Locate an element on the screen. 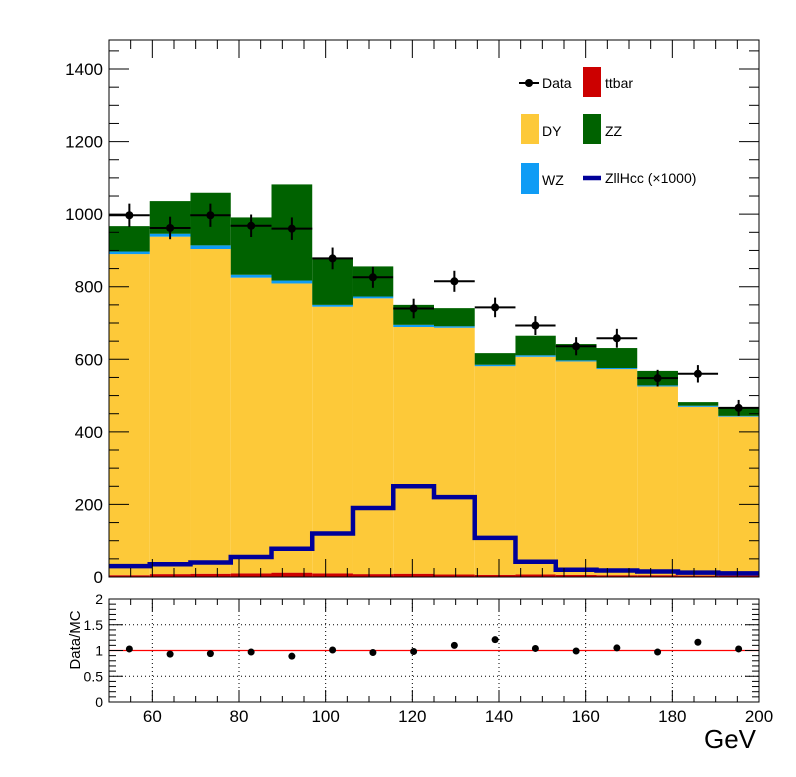 This screenshot has height=777, width=796. x-tick-label: 180 is located at coordinates (672, 716).